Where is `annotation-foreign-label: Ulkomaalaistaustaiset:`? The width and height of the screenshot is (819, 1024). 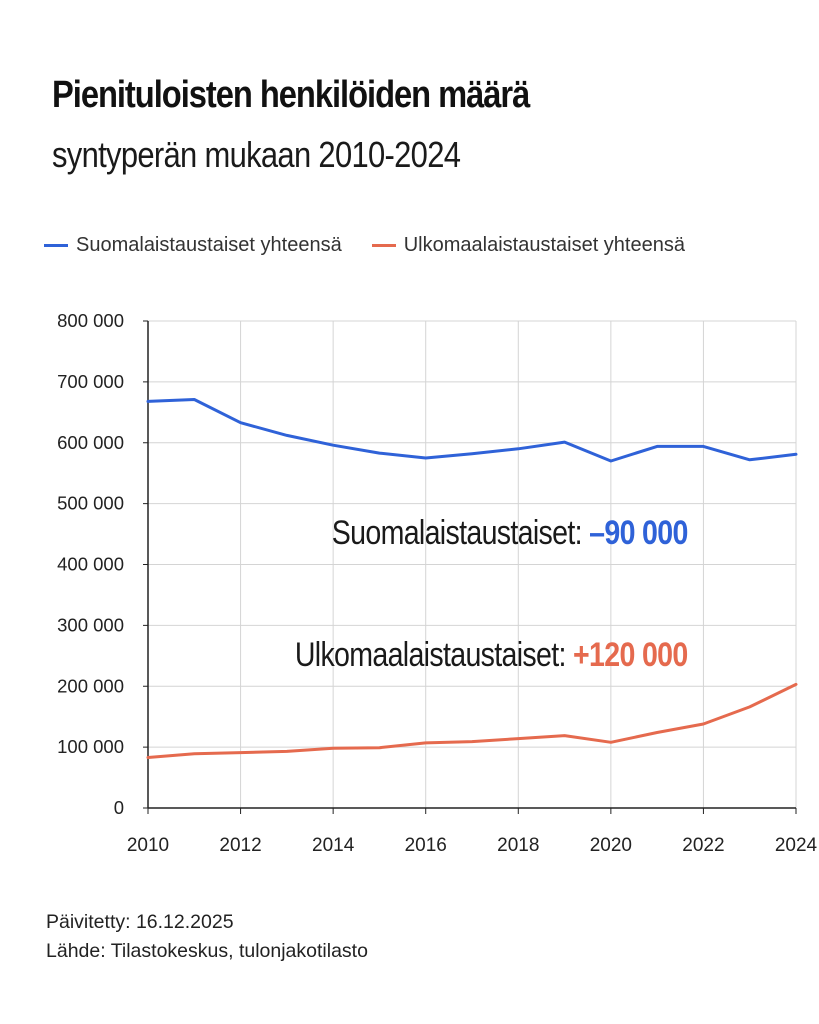
annotation-foreign-label: Ulkomaalaistaustaiset: is located at coordinates (431, 655).